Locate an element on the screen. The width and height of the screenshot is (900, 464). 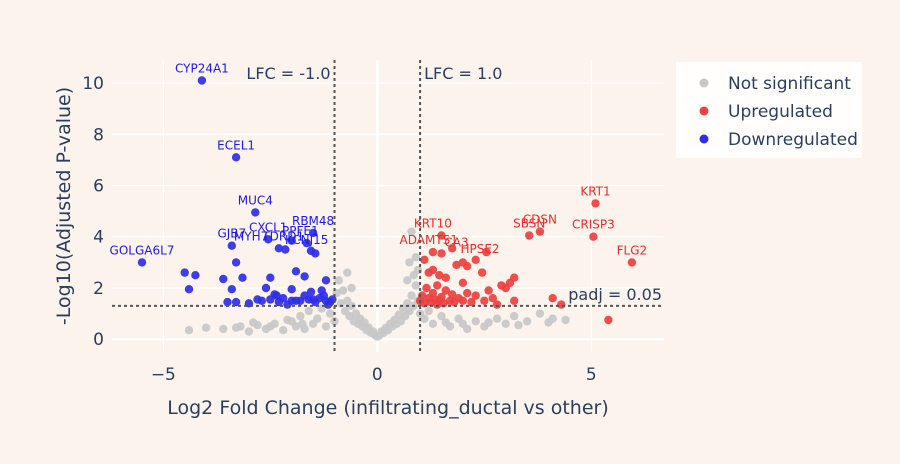
gene-label: MYH7 is located at coordinates (251, 236).